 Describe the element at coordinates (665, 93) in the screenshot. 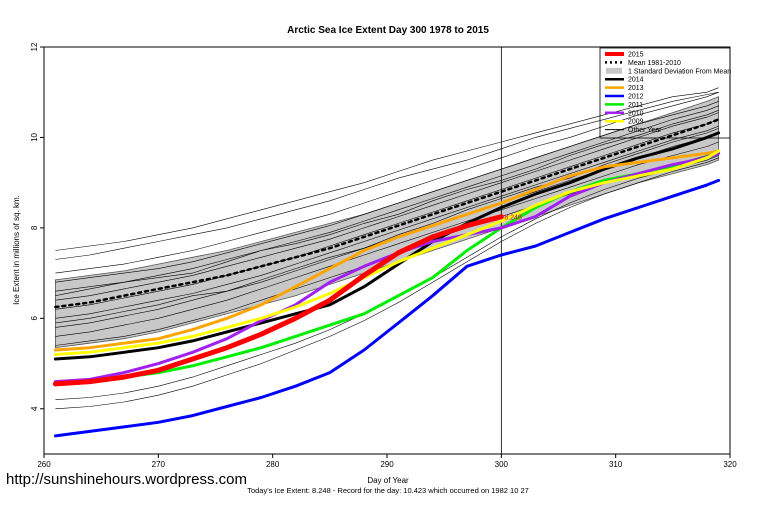

I see `legend-box` at that location.